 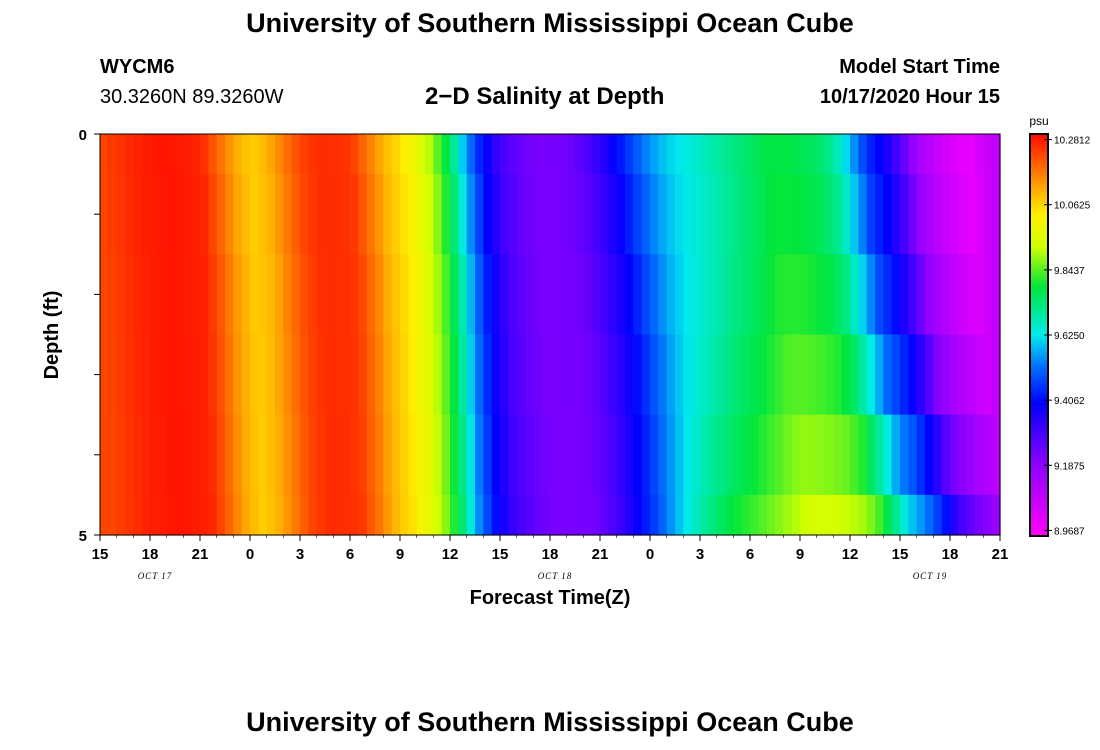 I want to click on colorbar-tick-label: 9.6250, so click(x=1069, y=336).